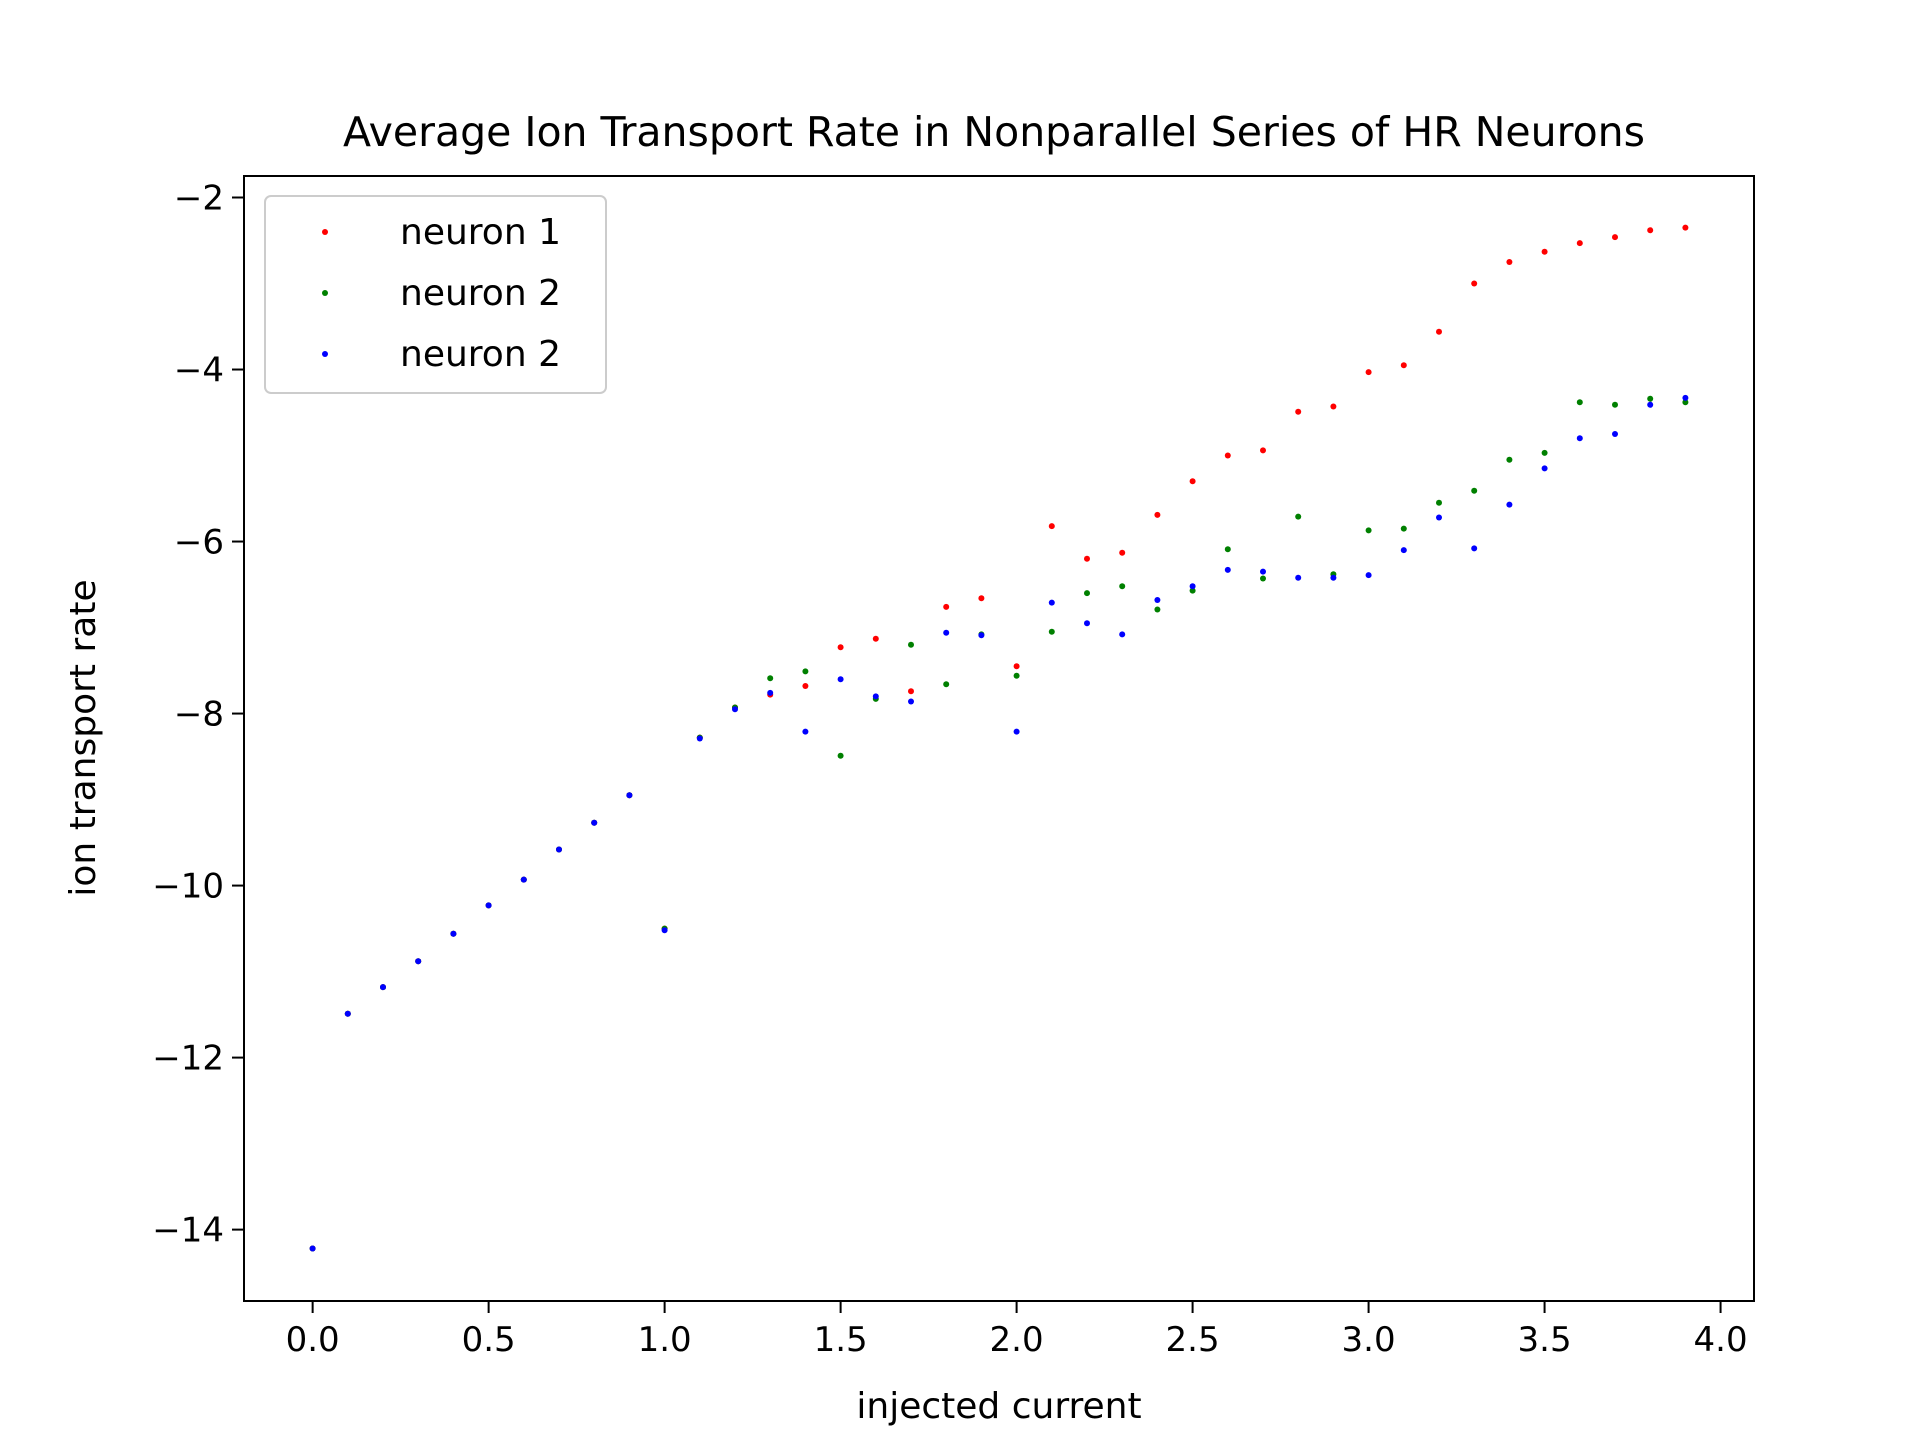 This screenshot has width=1920, height=1440. Describe the element at coordinates (480, 232) in the screenshot. I see `legend-label-neuron-1: neuron 1` at that location.